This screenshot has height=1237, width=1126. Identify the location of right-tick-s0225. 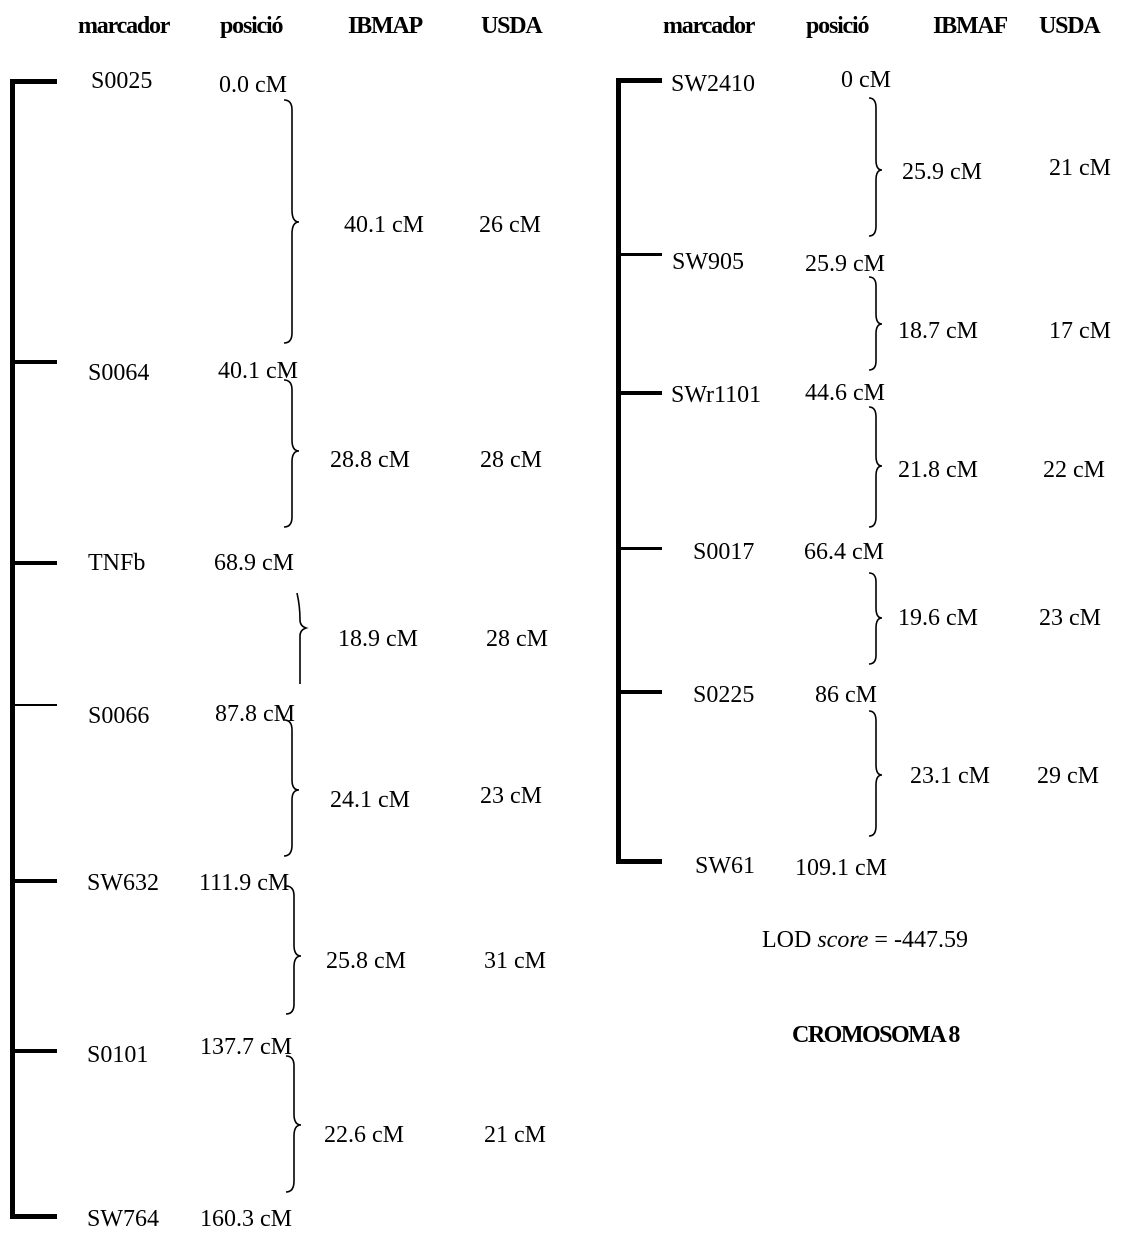
(639, 692).